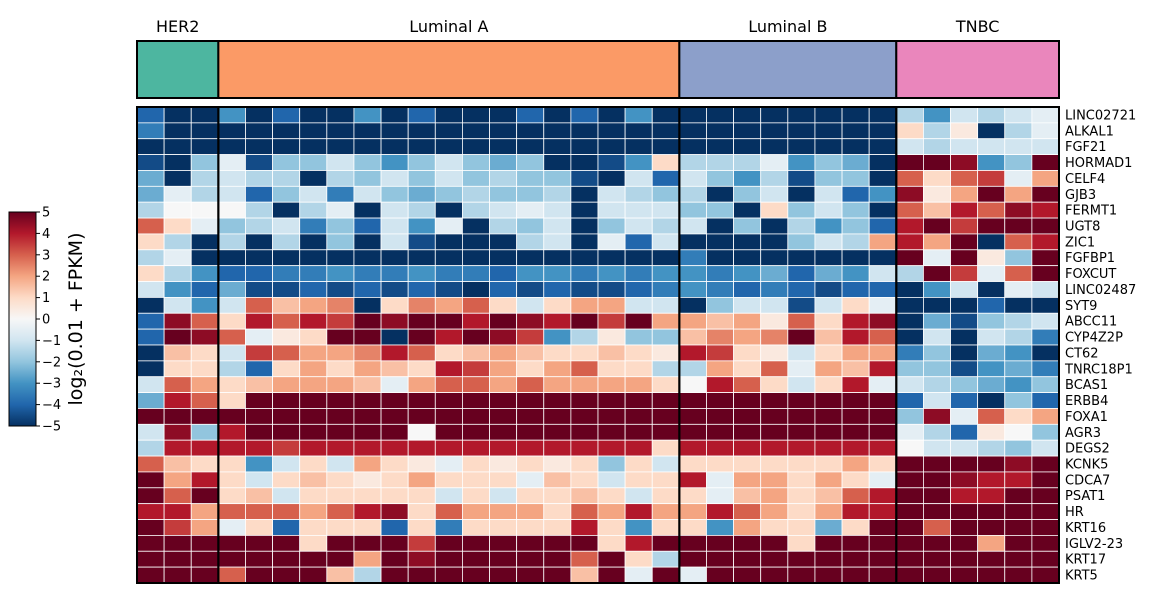 This screenshot has width=1158, height=601. What do you see at coordinates (46, 320) in the screenshot?
I see `colorbar-tick-label: 0` at bounding box center [46, 320].